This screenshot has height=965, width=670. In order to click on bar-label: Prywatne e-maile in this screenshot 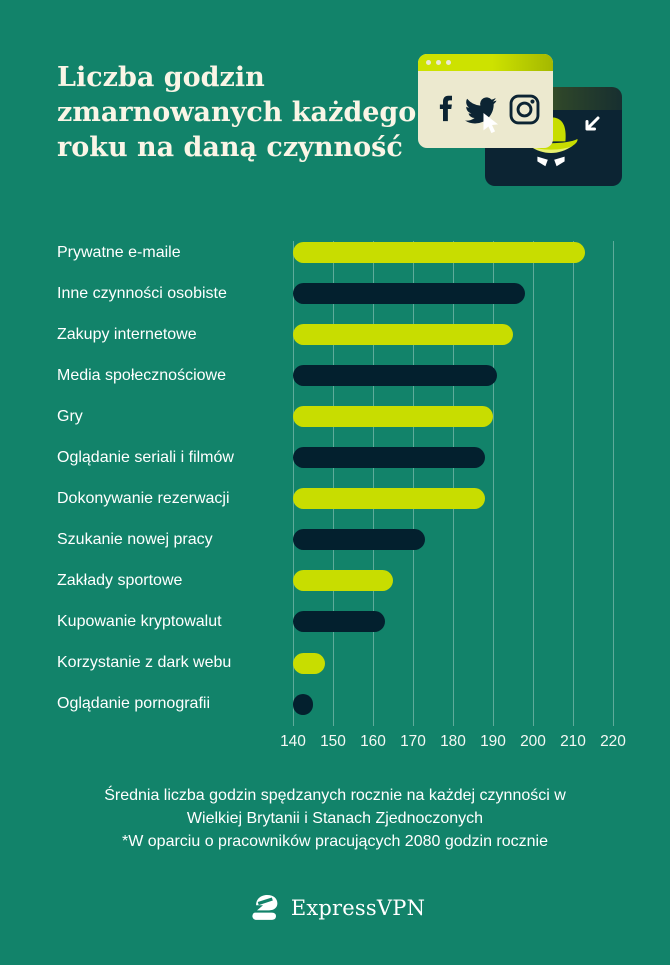, I will do `click(119, 252)`.